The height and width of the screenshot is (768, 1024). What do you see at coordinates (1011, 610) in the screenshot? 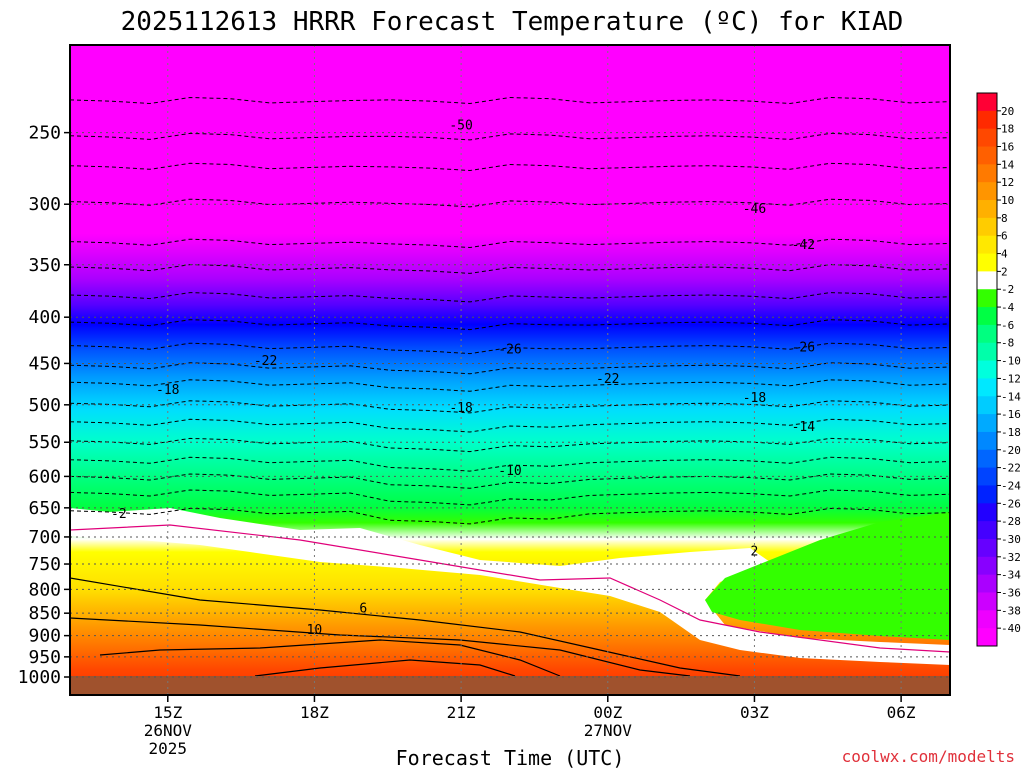
I see `colorbar-label: -38` at bounding box center [1011, 610].